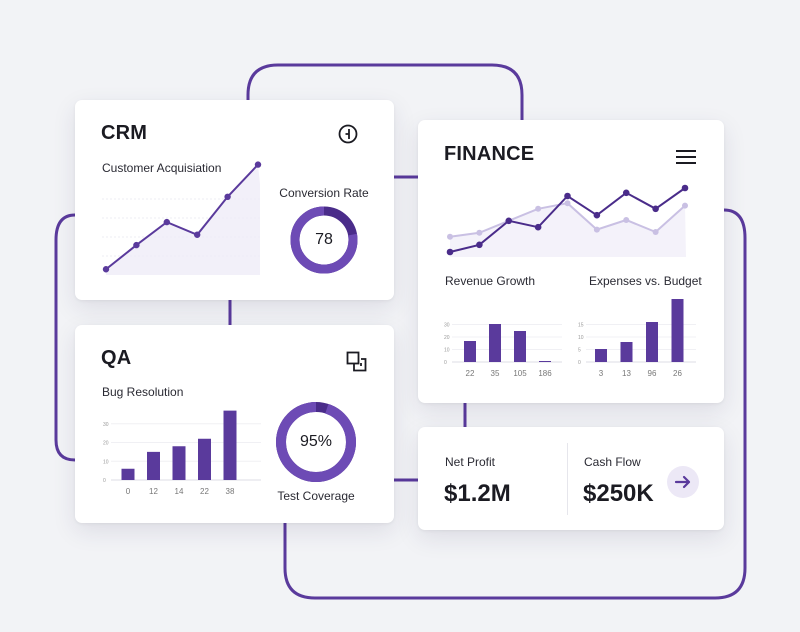  Describe the element at coordinates (348, 134) in the screenshot. I see `clock-icon` at that location.